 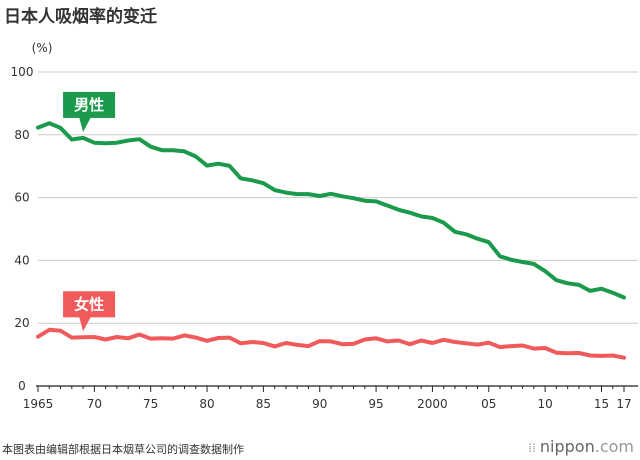 I want to click on y-axis-unit: (%), so click(x=42, y=48).